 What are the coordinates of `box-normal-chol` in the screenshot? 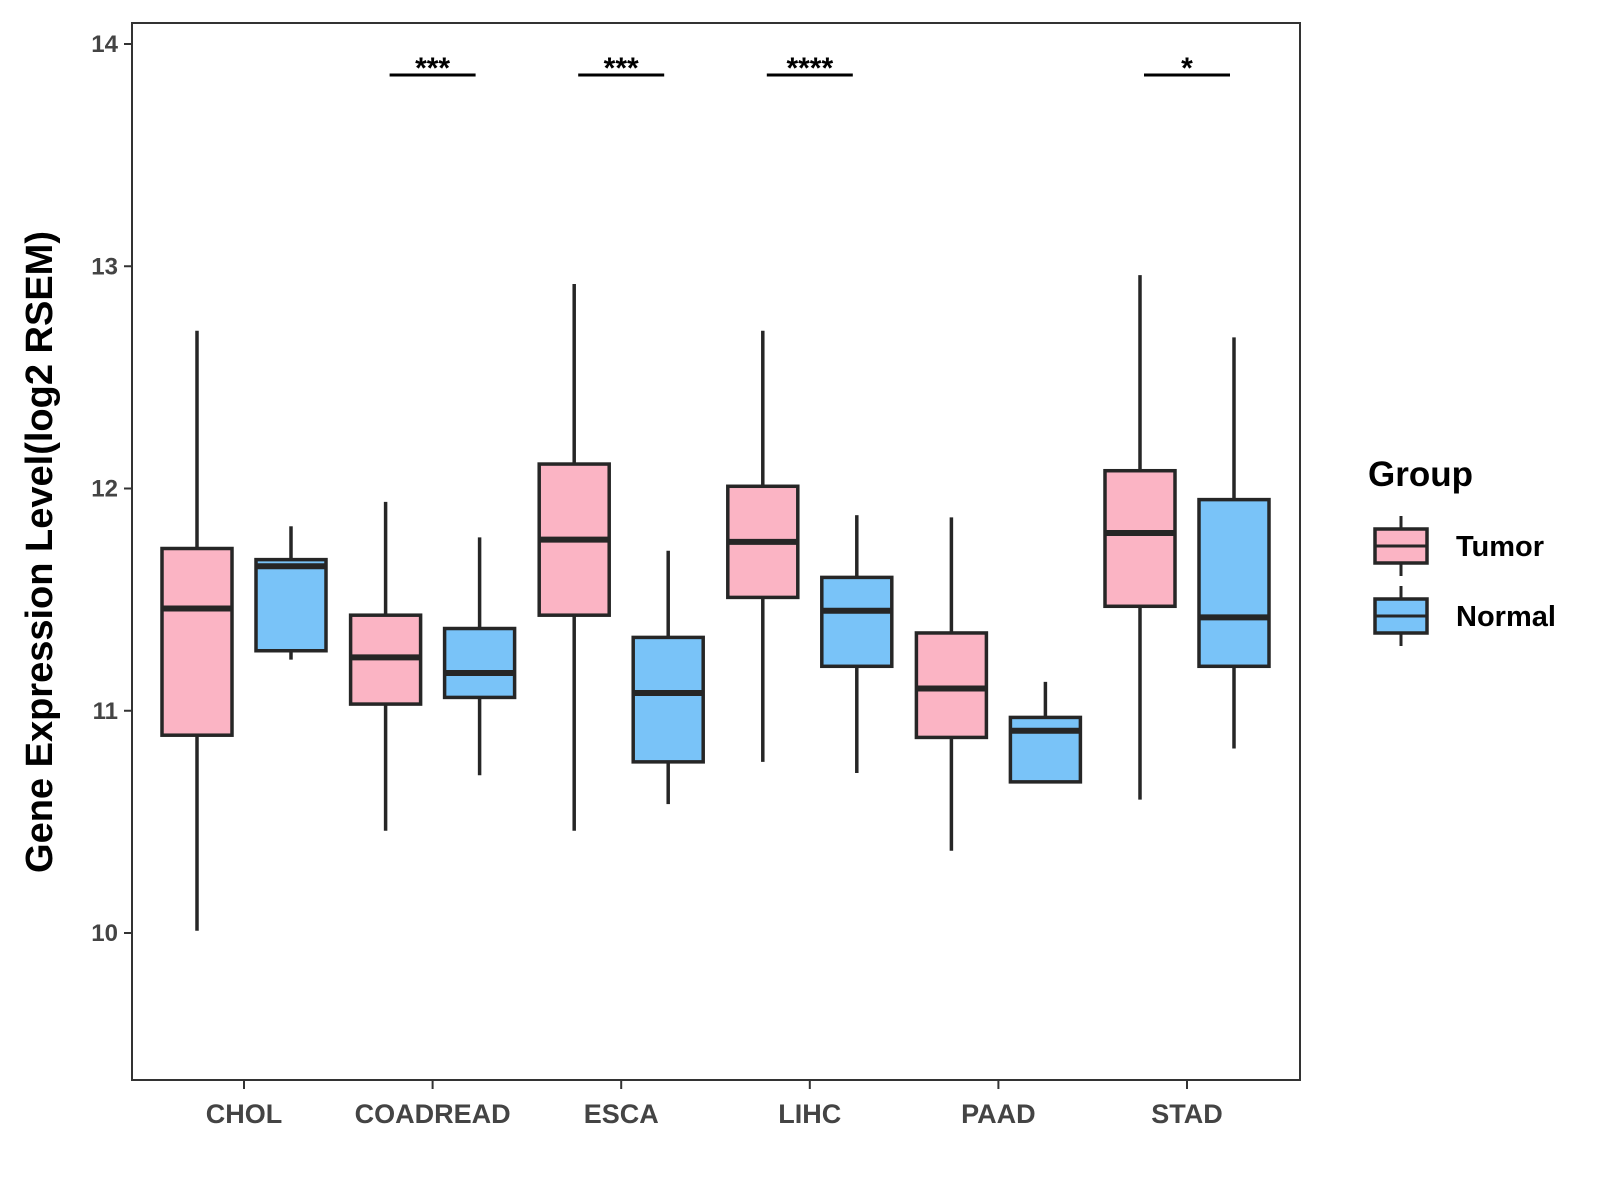 It's located at (291, 593).